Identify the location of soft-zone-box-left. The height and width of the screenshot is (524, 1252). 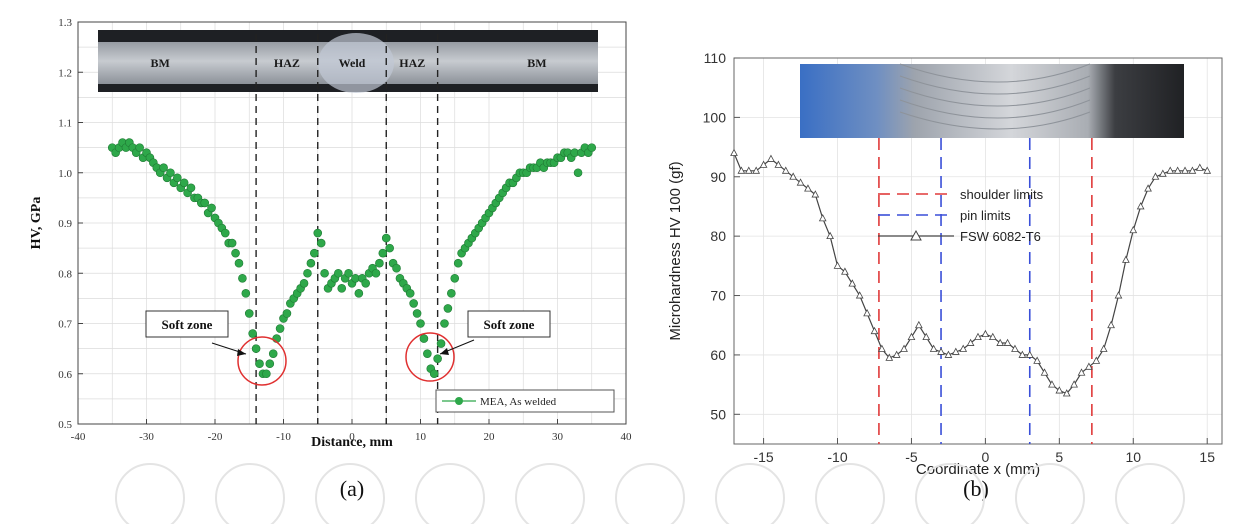
(187, 324).